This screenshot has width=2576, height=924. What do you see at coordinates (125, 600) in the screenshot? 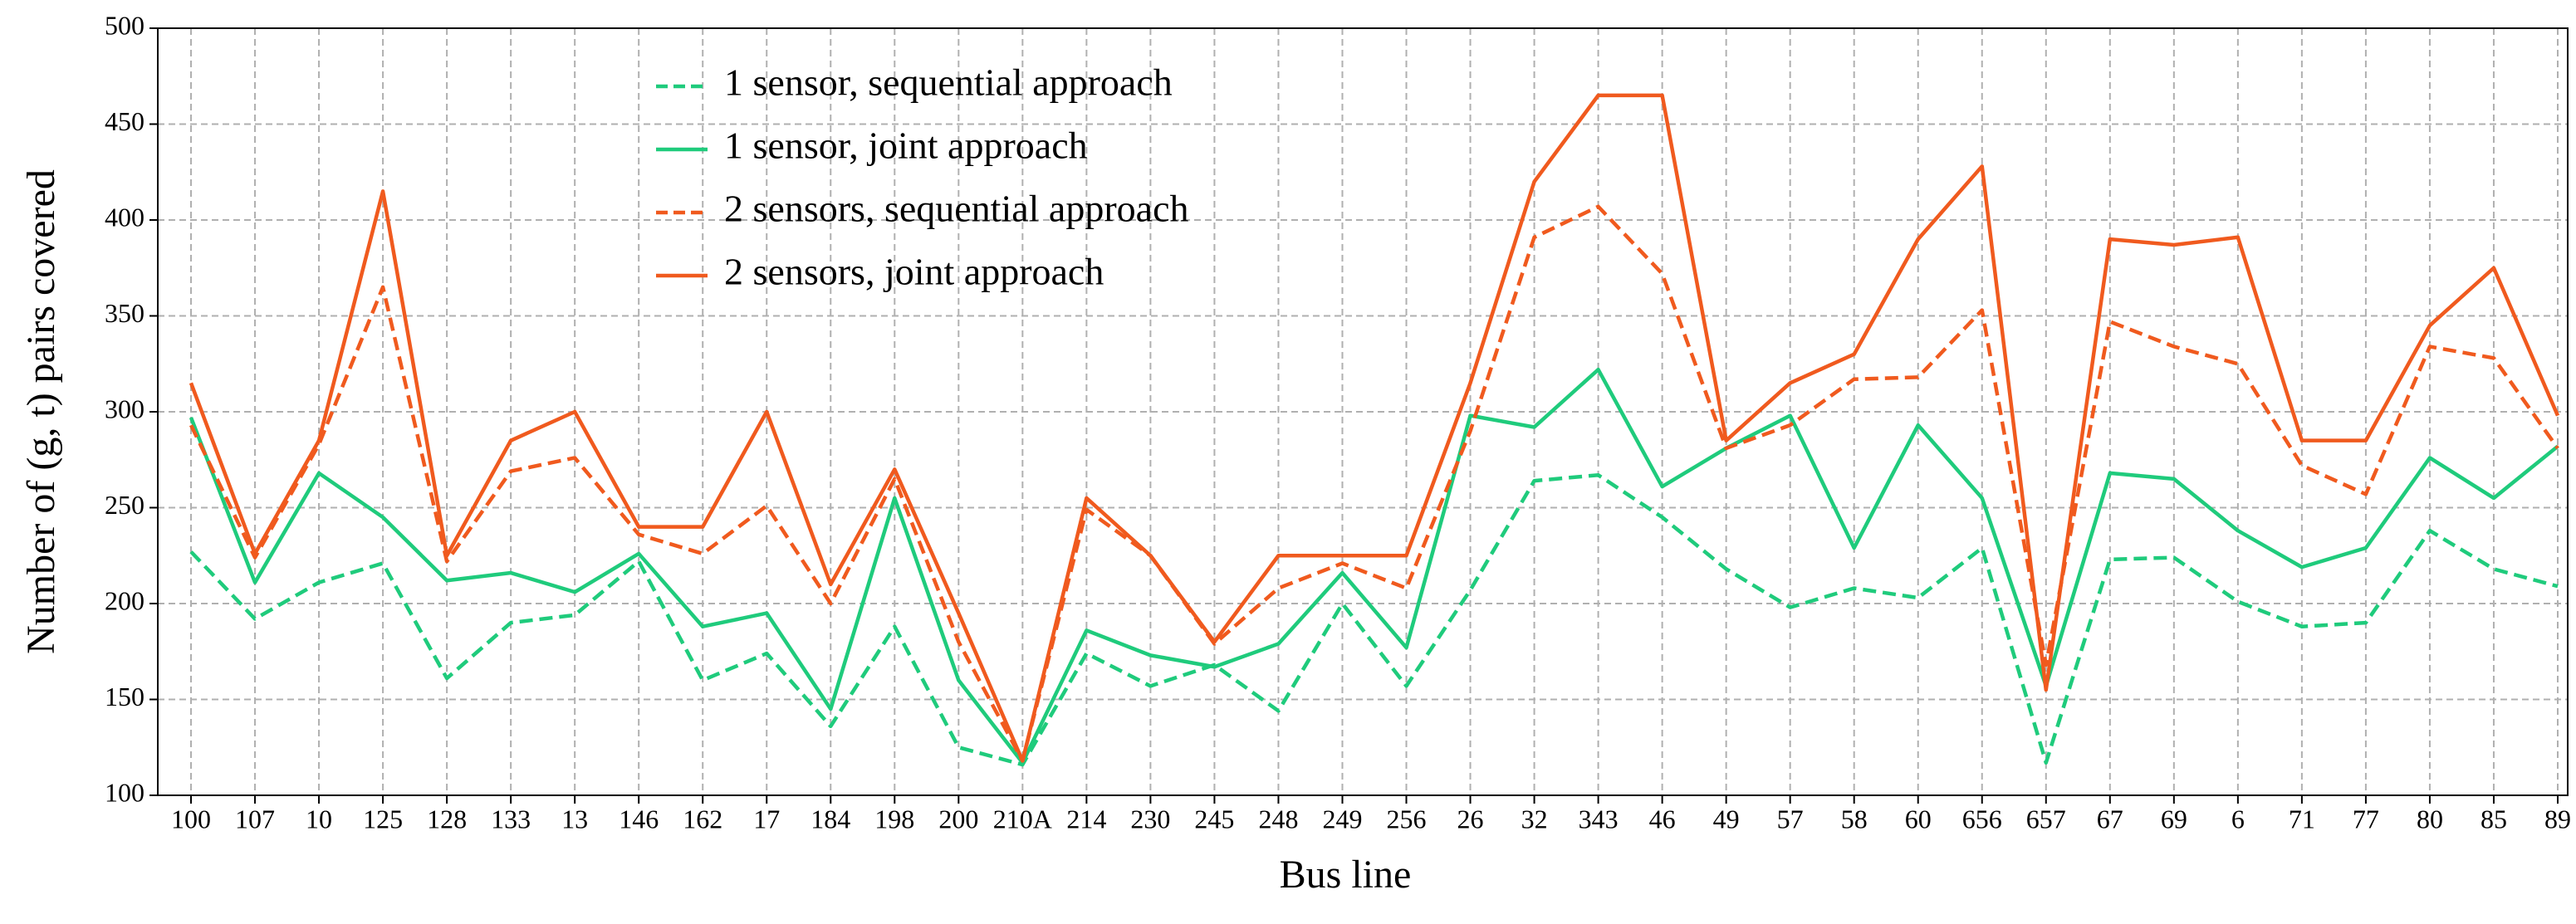
I see `y-tick-label: 200` at bounding box center [125, 600].